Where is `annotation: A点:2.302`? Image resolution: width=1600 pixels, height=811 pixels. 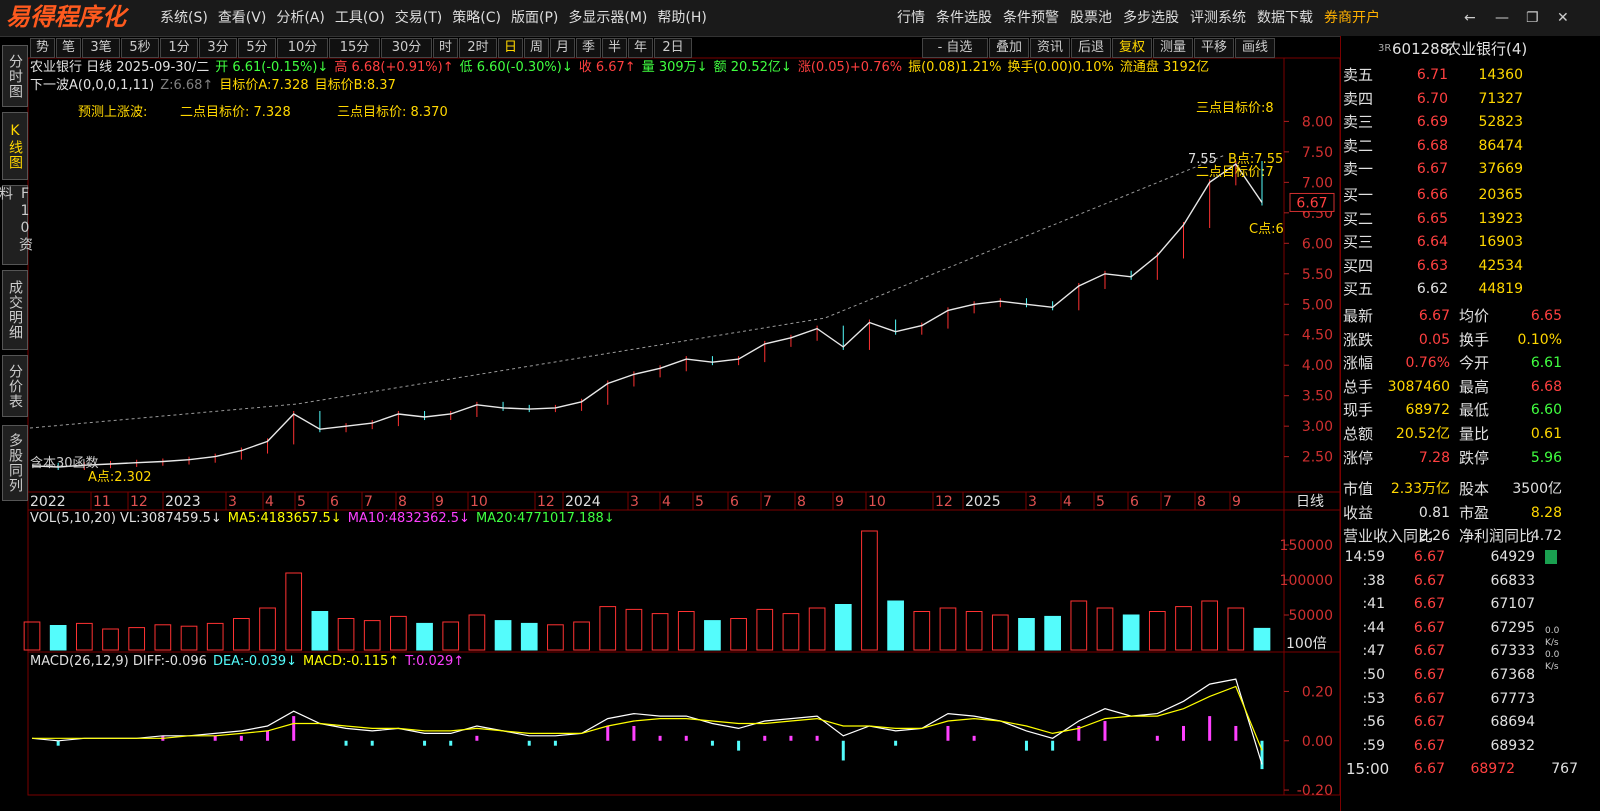 annotation: A点:2.302 is located at coordinates (120, 477).